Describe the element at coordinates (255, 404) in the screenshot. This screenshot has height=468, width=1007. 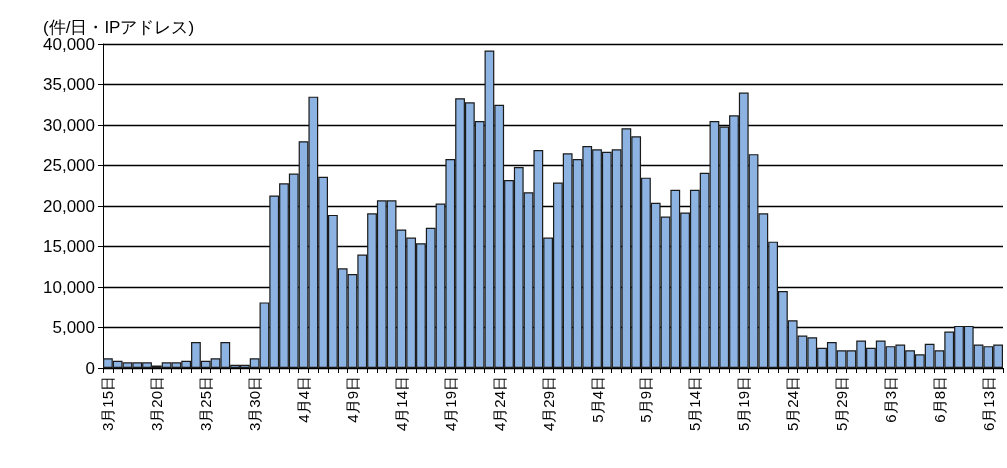
I see `x-tick-label: 3月30日` at that location.